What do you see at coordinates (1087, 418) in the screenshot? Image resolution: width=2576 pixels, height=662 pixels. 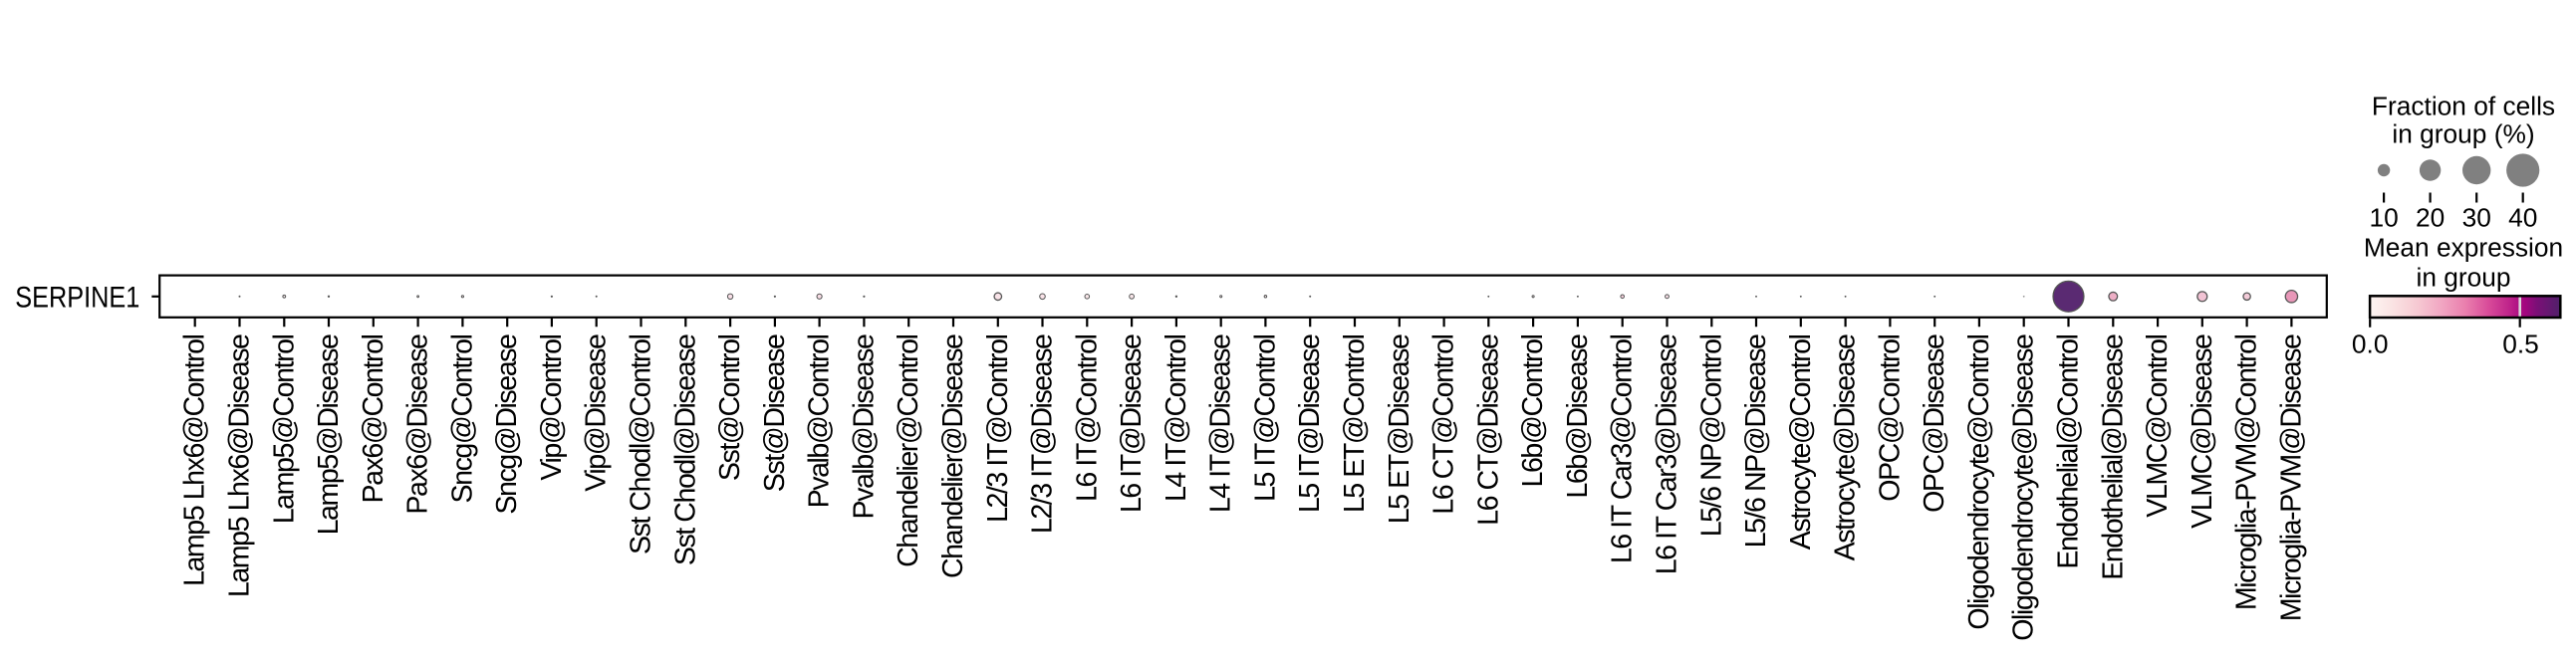 I see `svg-text: L6 IT@Control` at bounding box center [1087, 418].